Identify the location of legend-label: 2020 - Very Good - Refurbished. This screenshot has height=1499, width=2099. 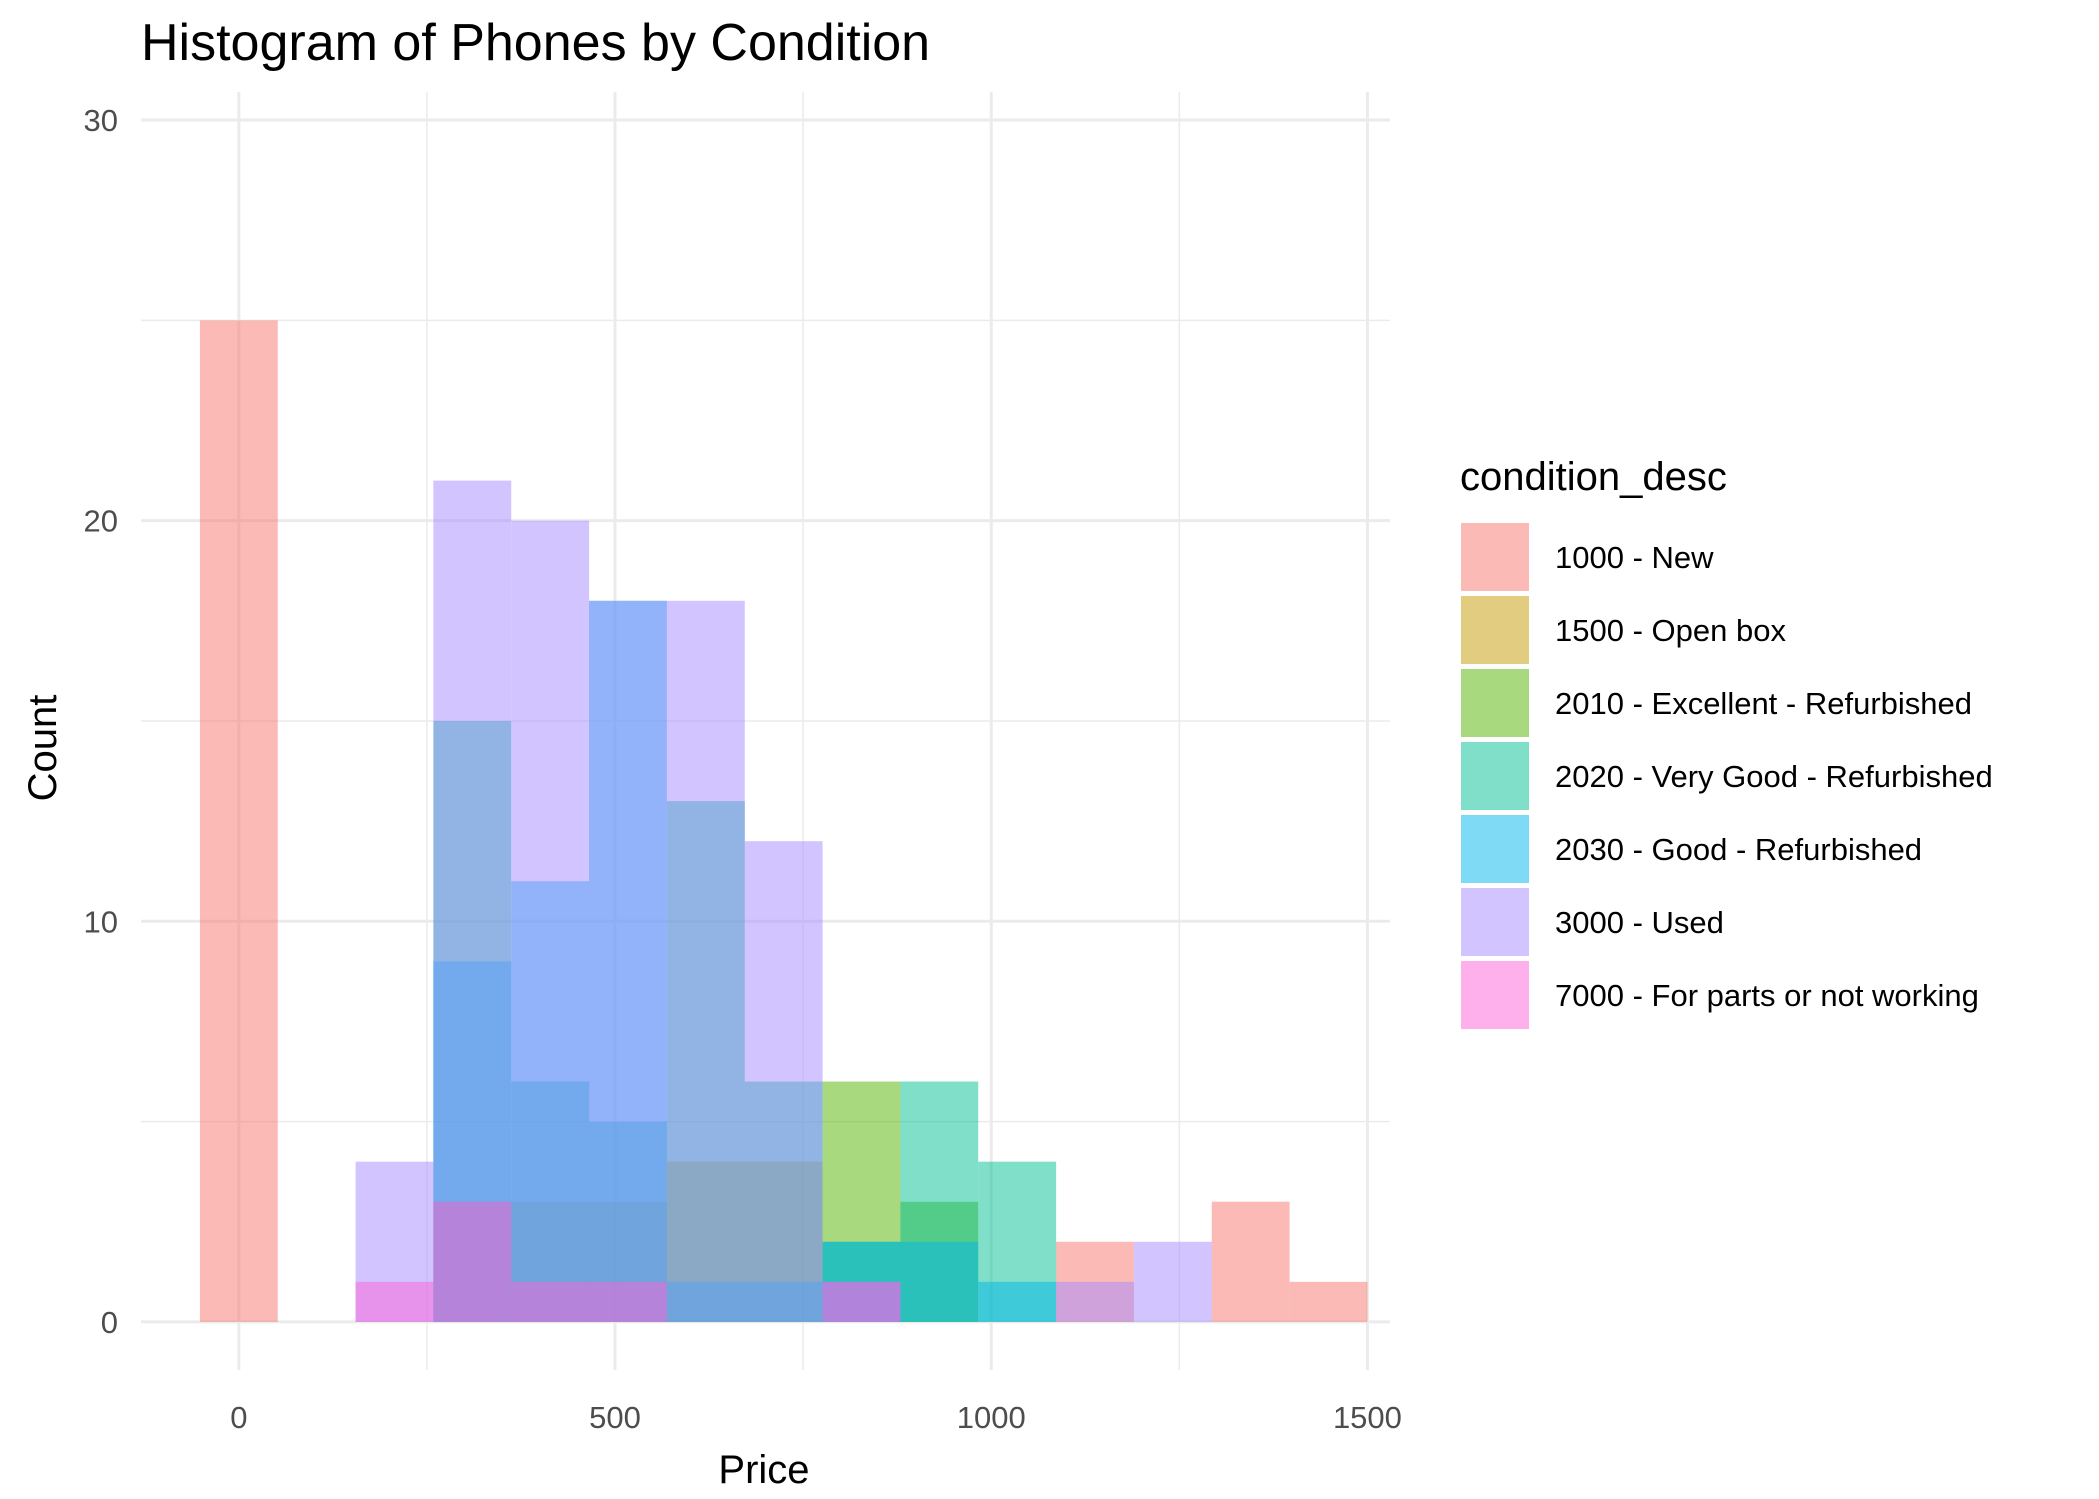
(1774, 776).